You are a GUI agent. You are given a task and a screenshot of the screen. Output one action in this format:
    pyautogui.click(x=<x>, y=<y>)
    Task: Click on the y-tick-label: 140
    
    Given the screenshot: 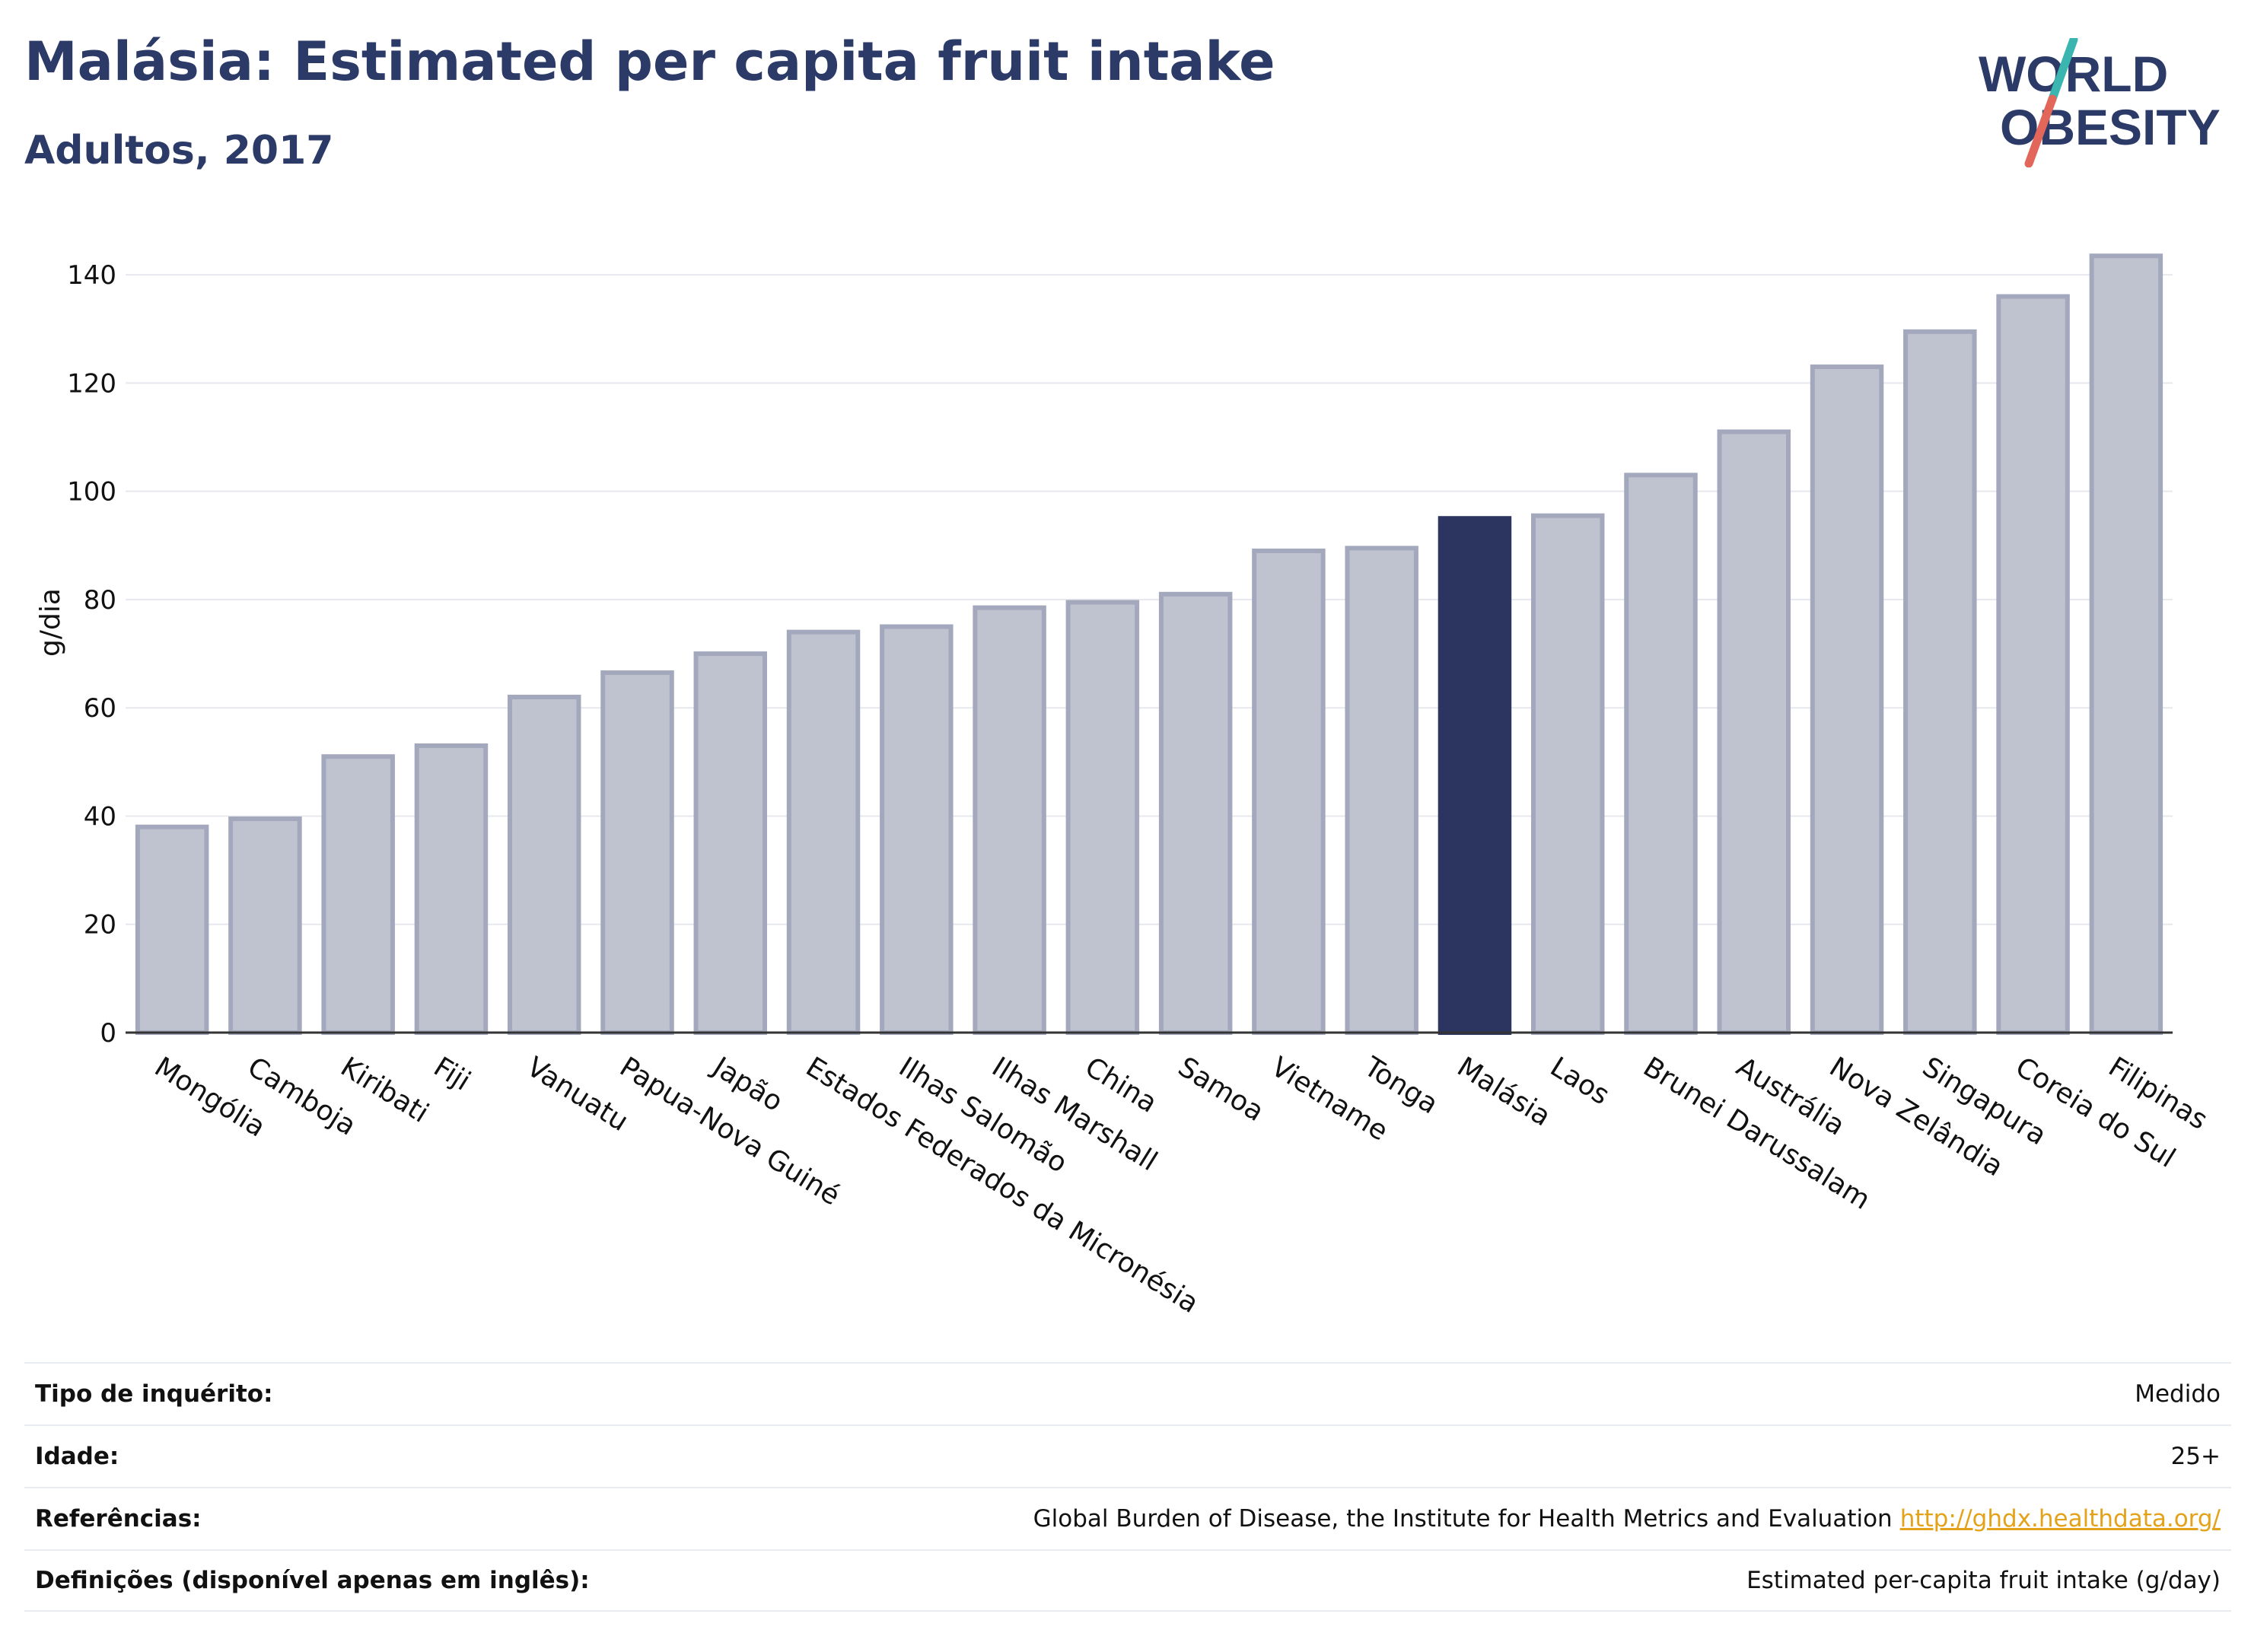 What is the action you would take?
    pyautogui.click(x=91, y=275)
    